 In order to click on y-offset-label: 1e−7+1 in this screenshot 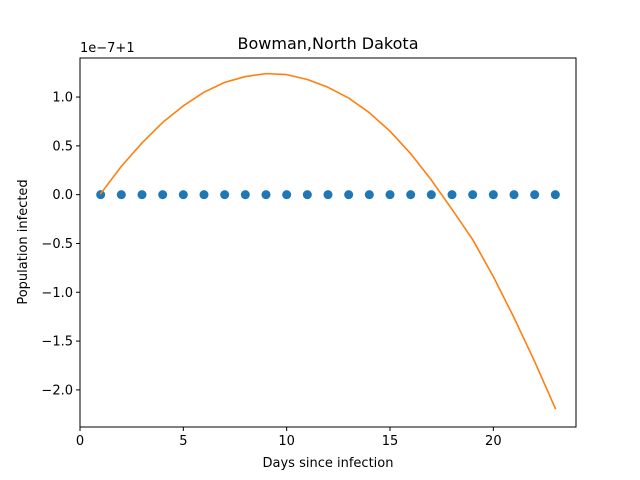, I will do `click(107, 48)`.